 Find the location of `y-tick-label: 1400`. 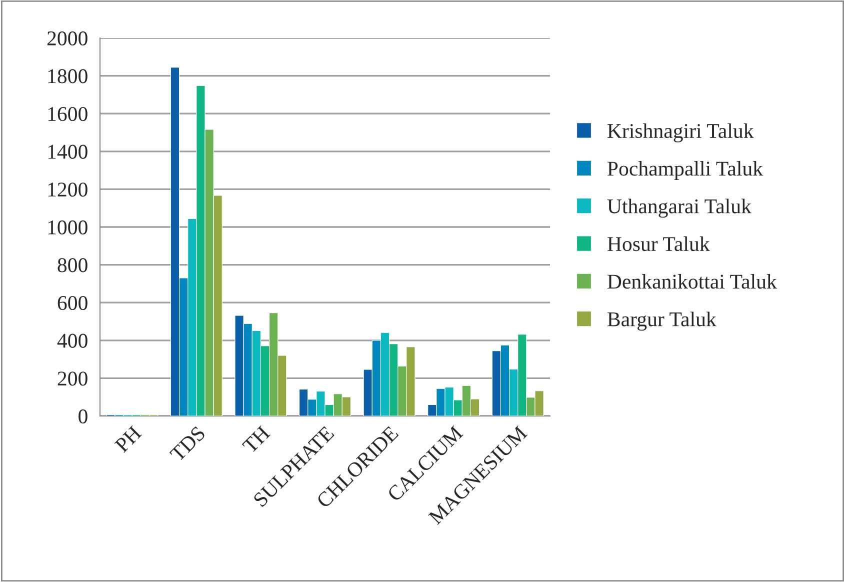

y-tick-label: 1400 is located at coordinates (68, 151).